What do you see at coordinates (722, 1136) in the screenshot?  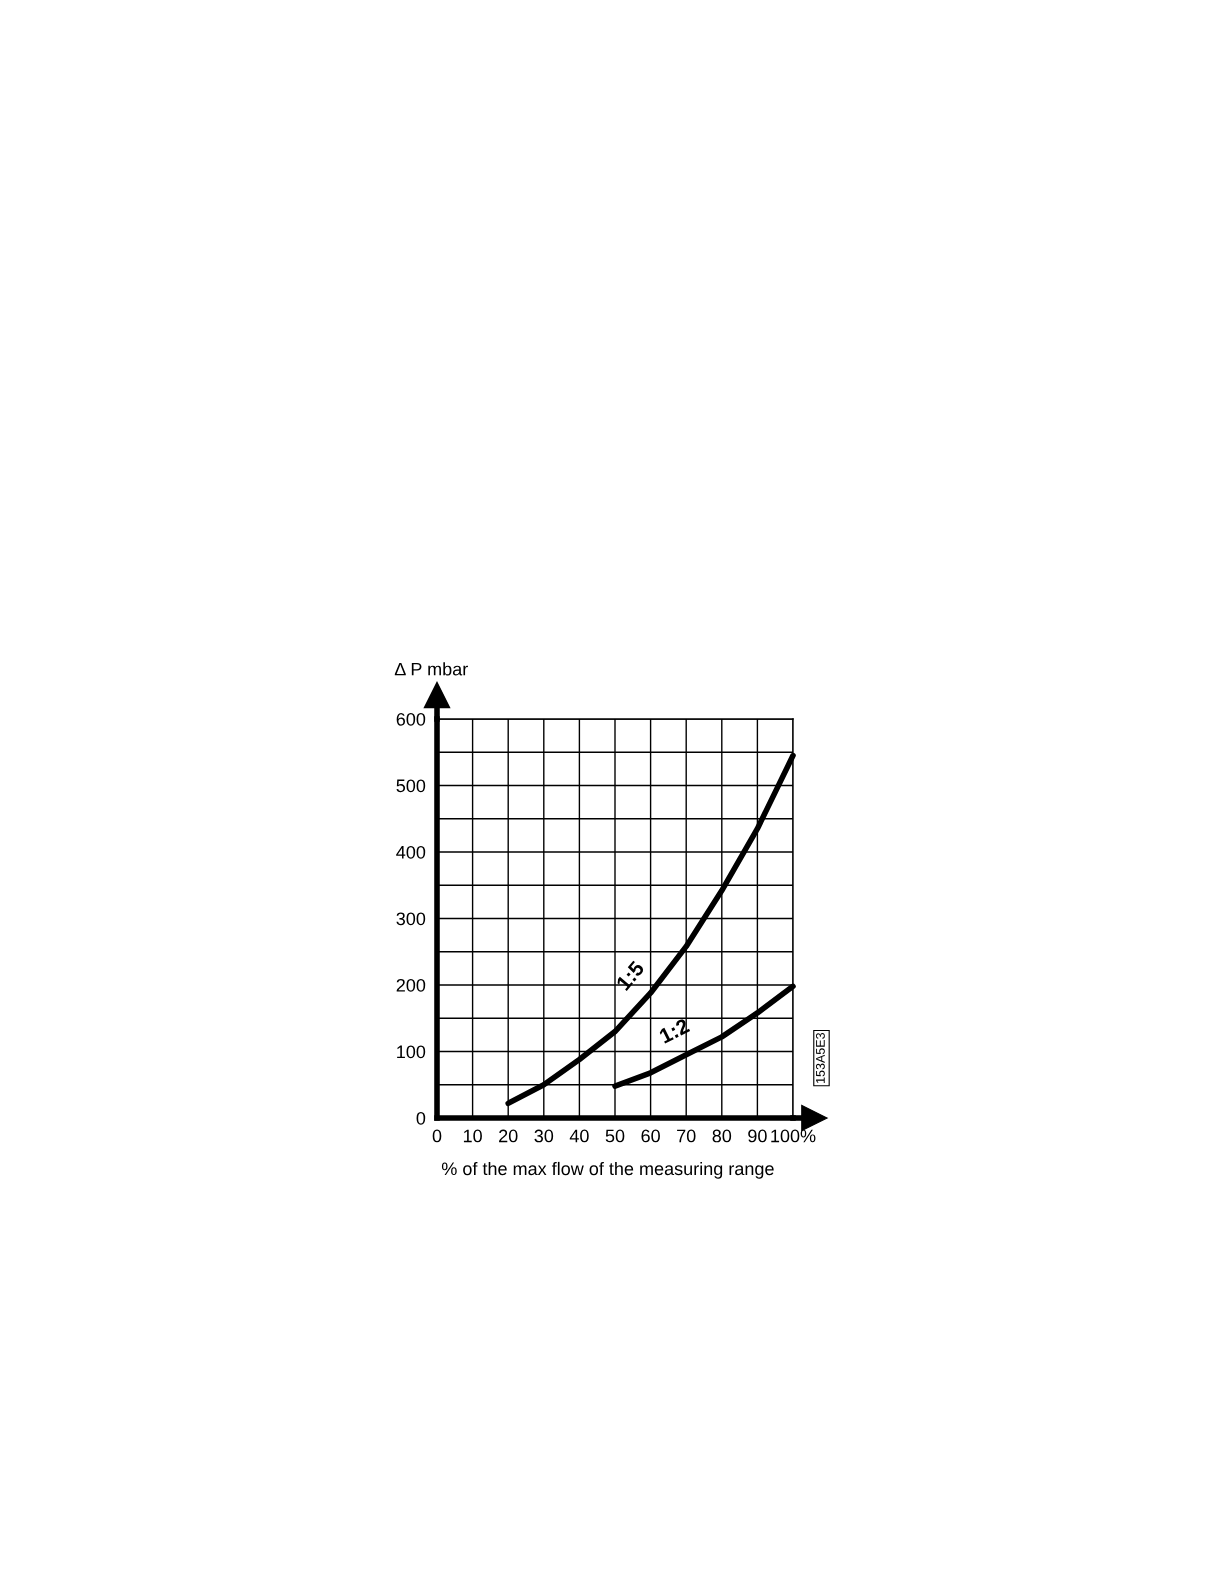 I see `x-tick-label: 80` at bounding box center [722, 1136].